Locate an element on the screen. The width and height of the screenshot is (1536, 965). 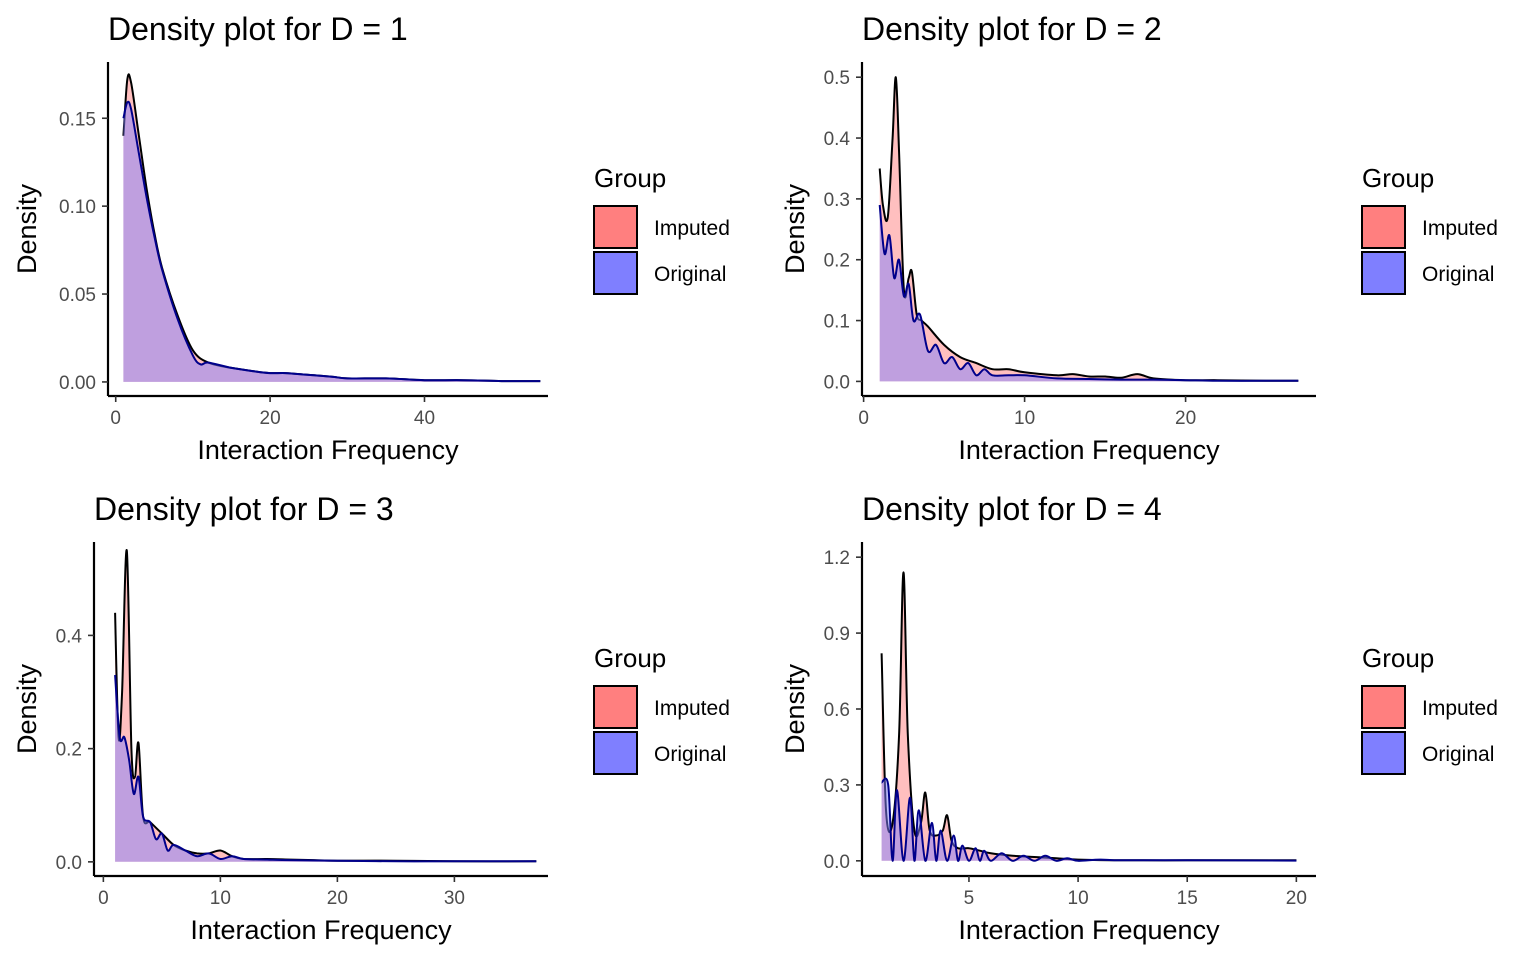
y-tick-label: 0.00 is located at coordinates (77, 383).